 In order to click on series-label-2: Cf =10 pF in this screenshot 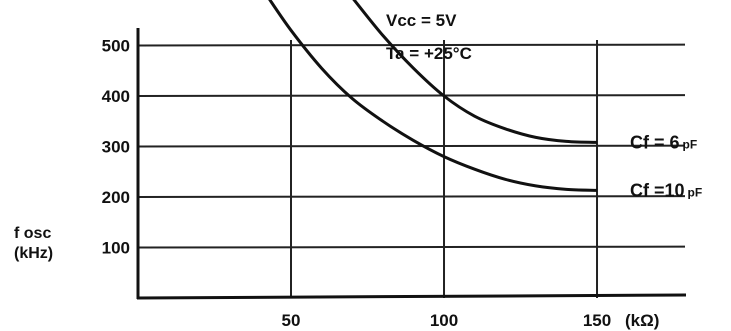, I will do `click(666, 190)`.